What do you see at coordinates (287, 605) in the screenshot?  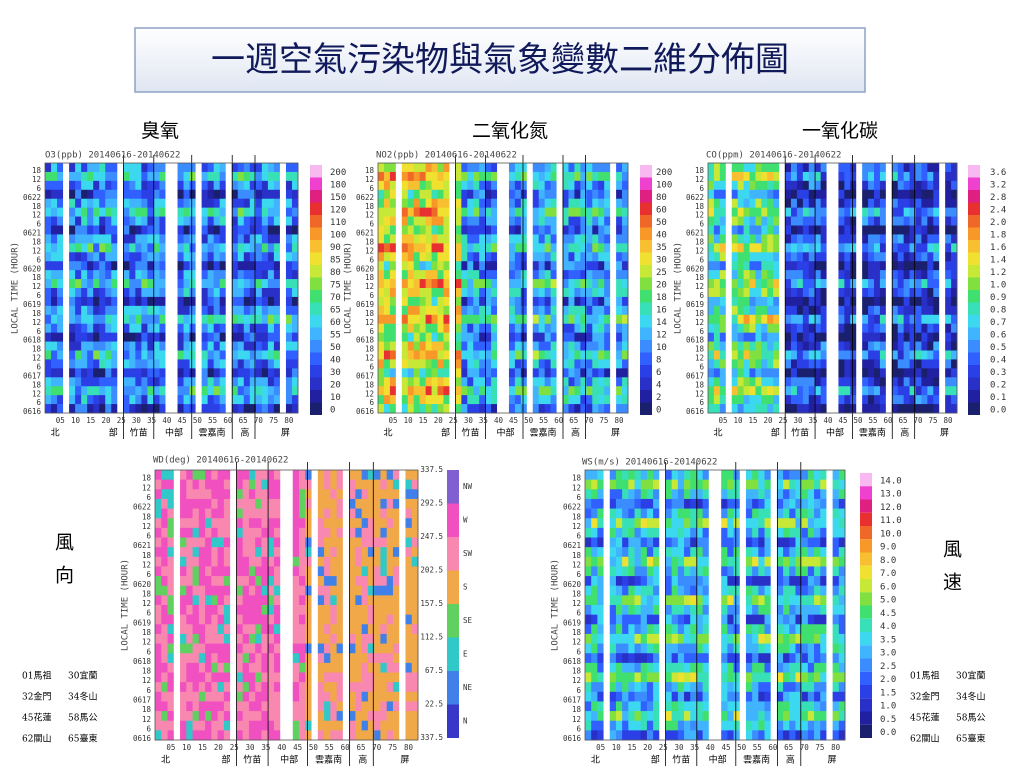 I see `heatmap` at bounding box center [287, 605].